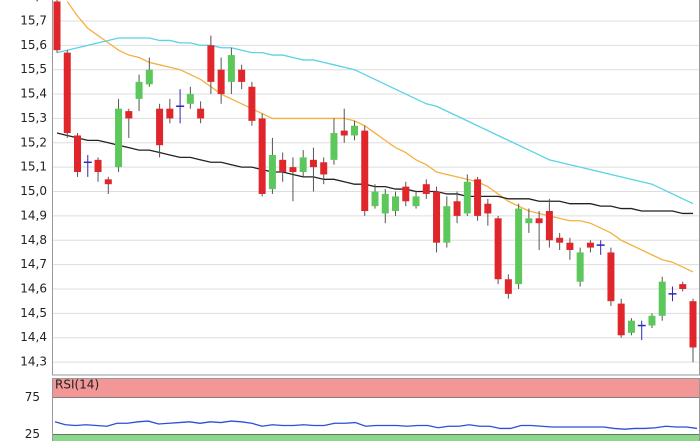  What do you see at coordinates (33, 215) in the screenshot?
I see `y-tick-label: 14,9` at bounding box center [33, 215].